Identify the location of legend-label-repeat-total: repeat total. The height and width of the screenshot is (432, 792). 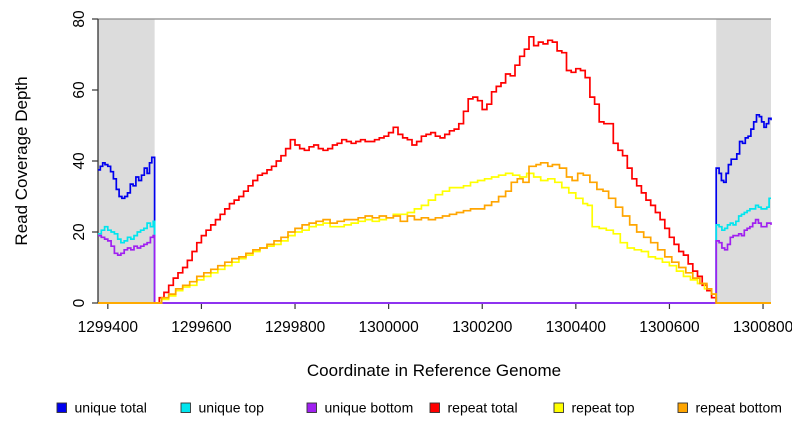
(483, 408).